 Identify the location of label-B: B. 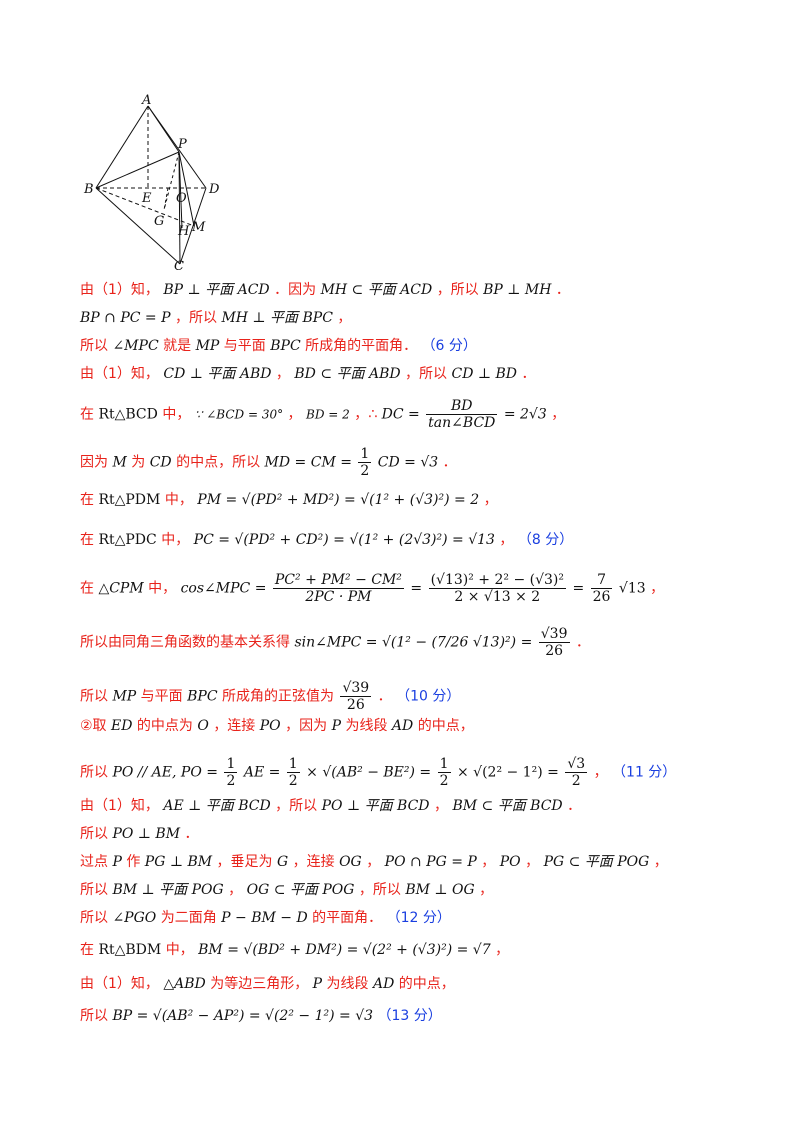
(88, 189).